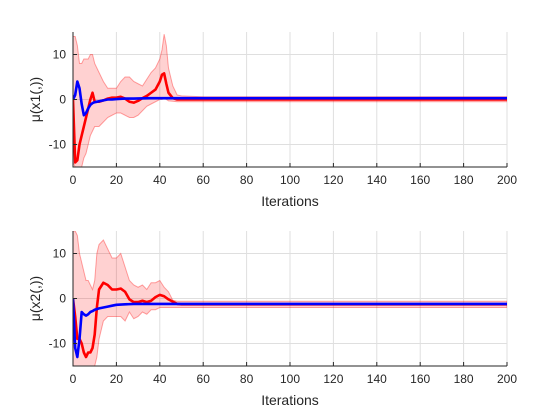  I want to click on y-axis-label: μ(x2(,)), so click(35, 298).